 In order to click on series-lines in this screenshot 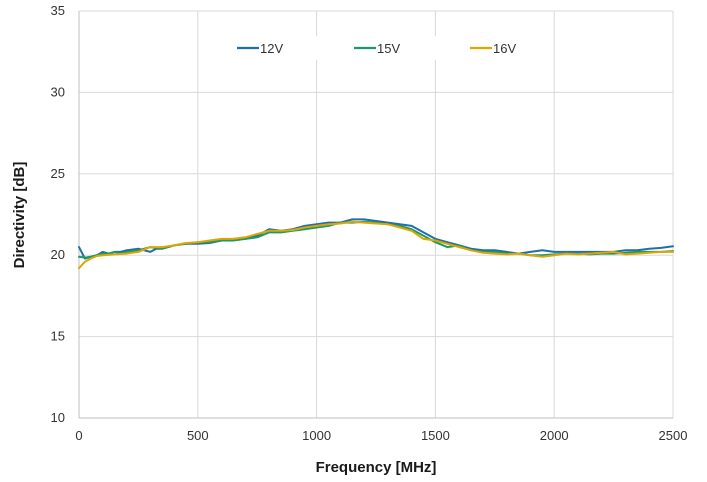, I will do `click(376, 244)`.